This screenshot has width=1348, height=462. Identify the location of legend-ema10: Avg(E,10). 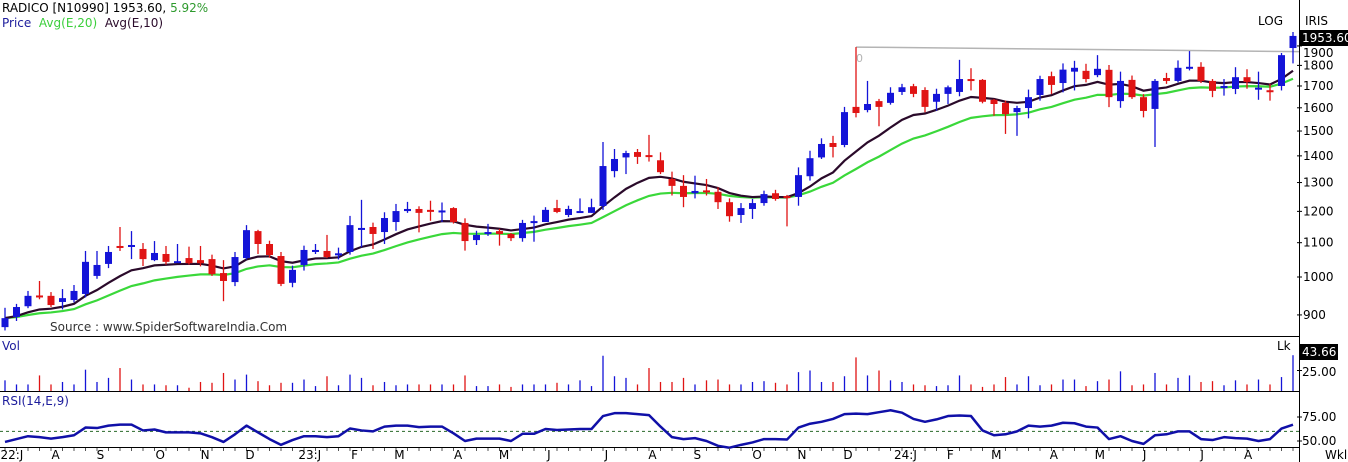
(134, 23).